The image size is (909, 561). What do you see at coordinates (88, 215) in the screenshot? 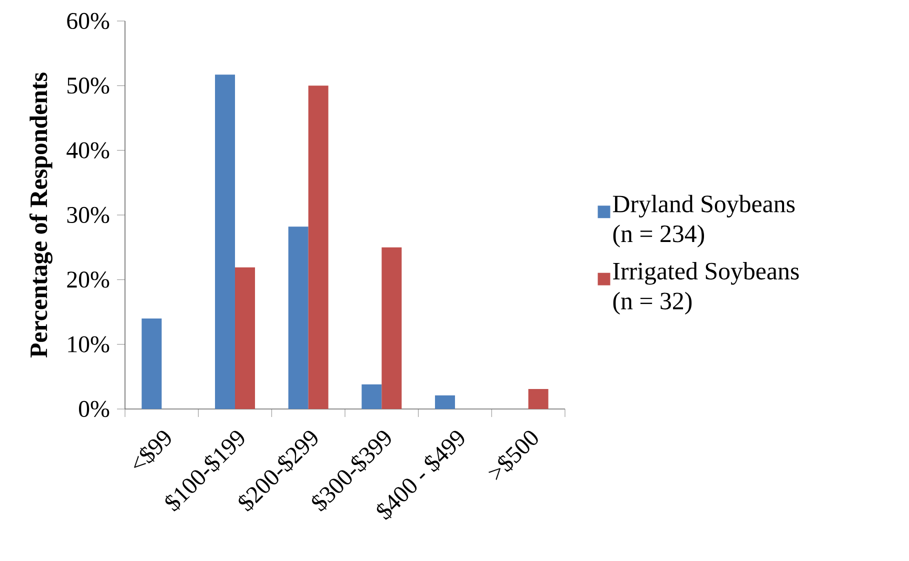
I see `y-tick-label: 30%` at bounding box center [88, 215].